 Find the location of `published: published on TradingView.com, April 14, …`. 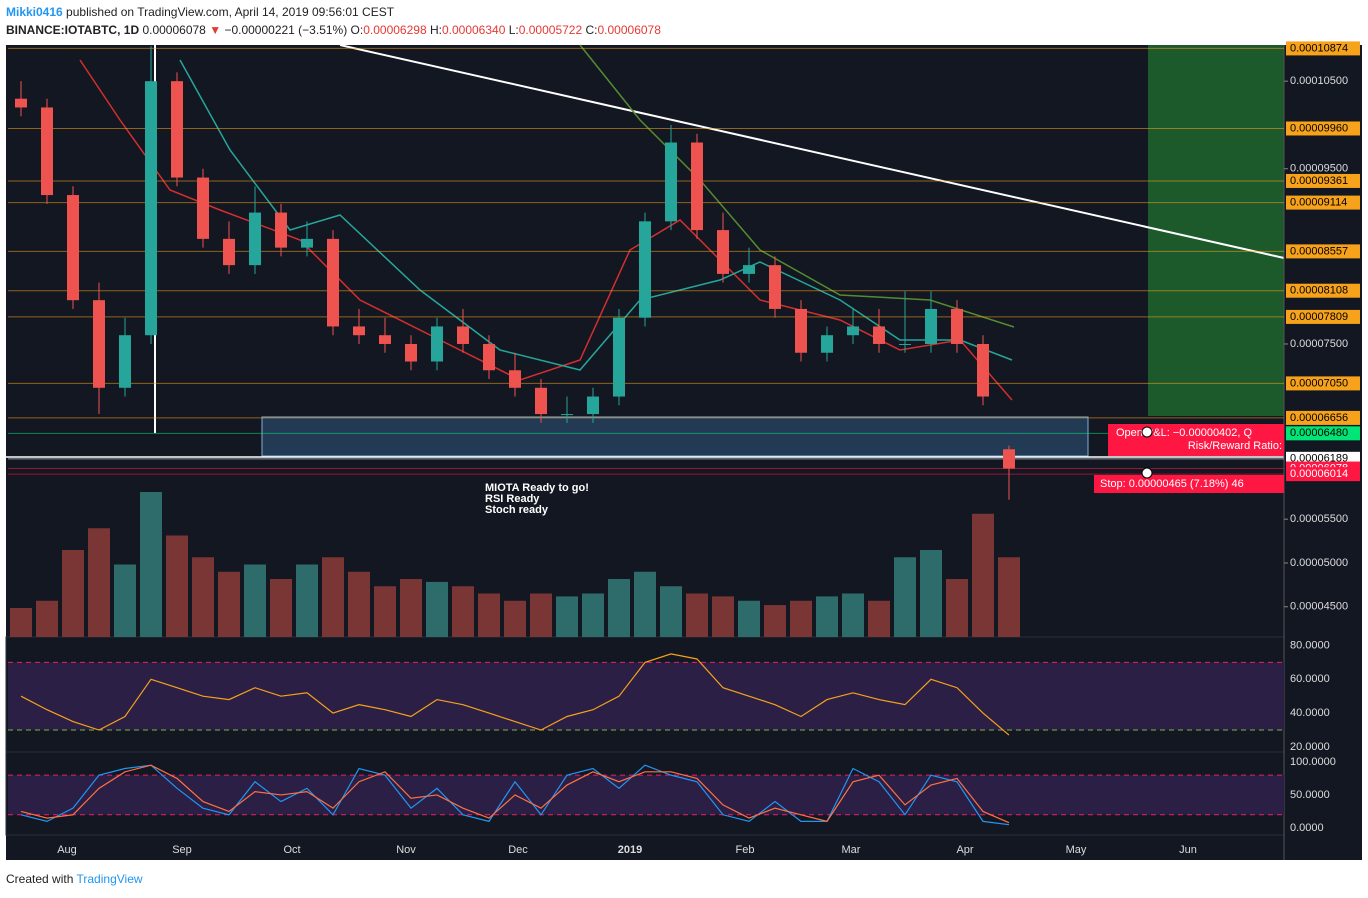

published: published on TradingView.com, April 14, … is located at coordinates (228, 12).